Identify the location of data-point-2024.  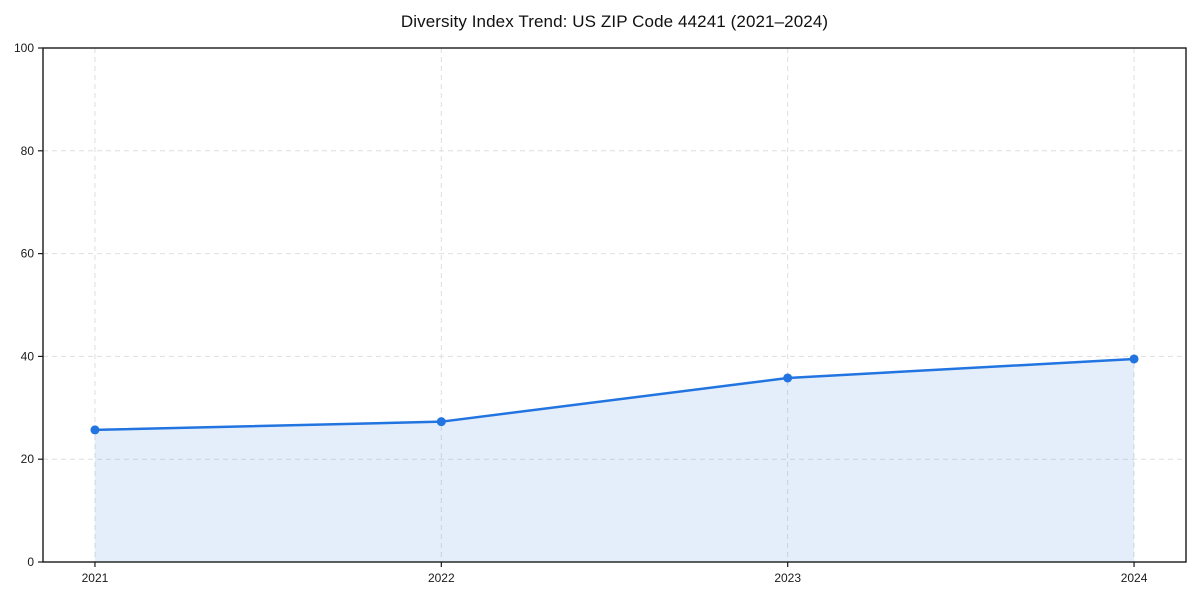
(1134, 359).